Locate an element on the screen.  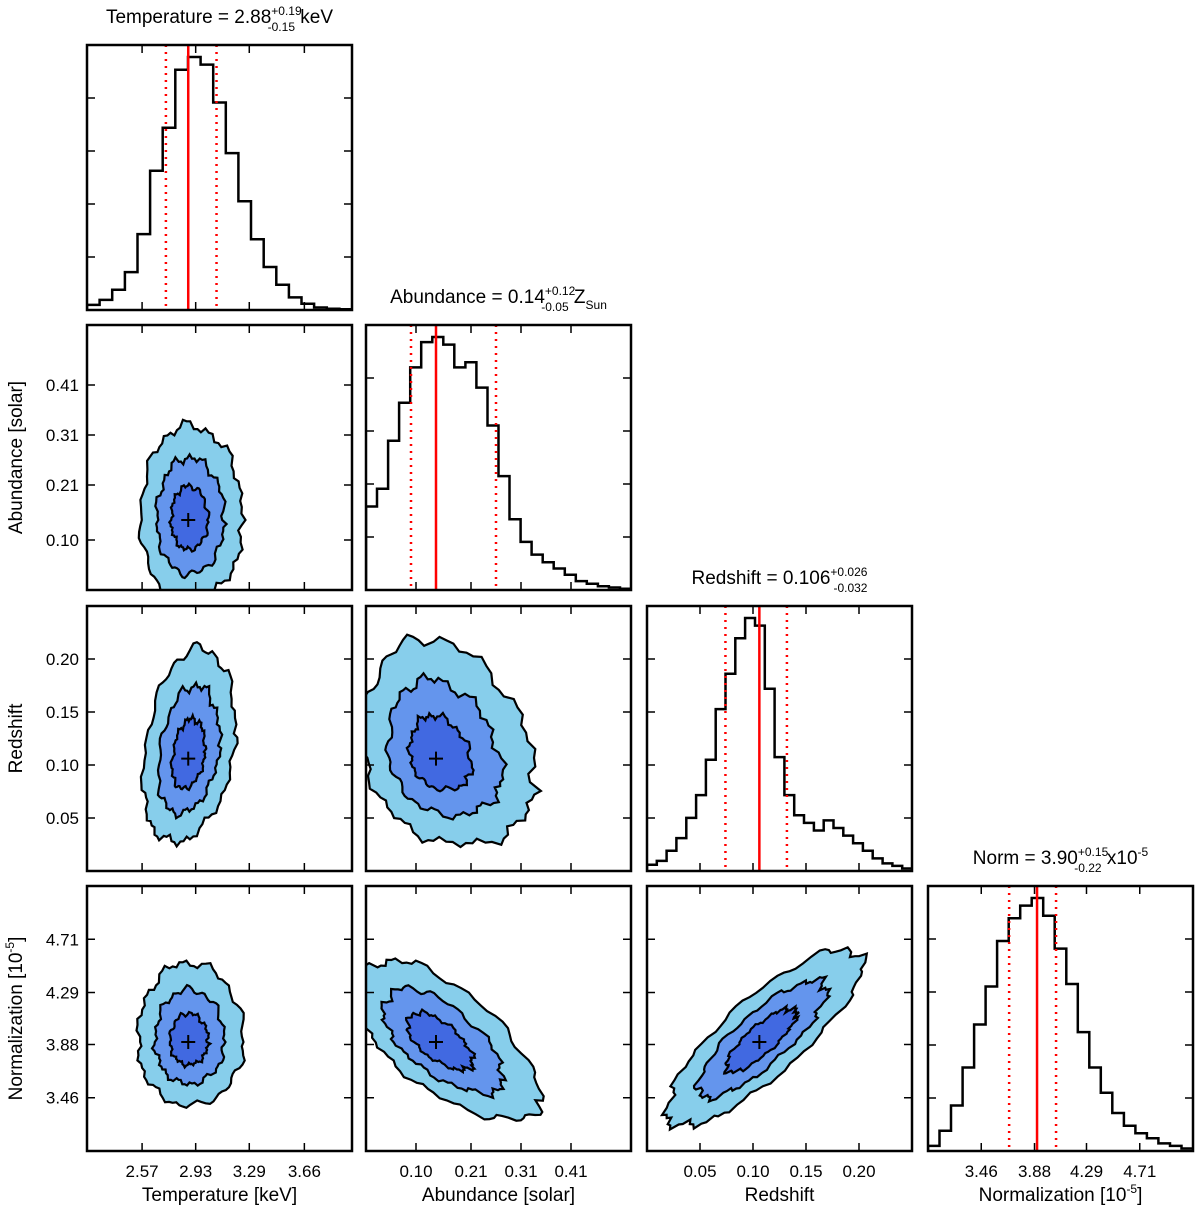
histogram-redshift is located at coordinates (779, 743).